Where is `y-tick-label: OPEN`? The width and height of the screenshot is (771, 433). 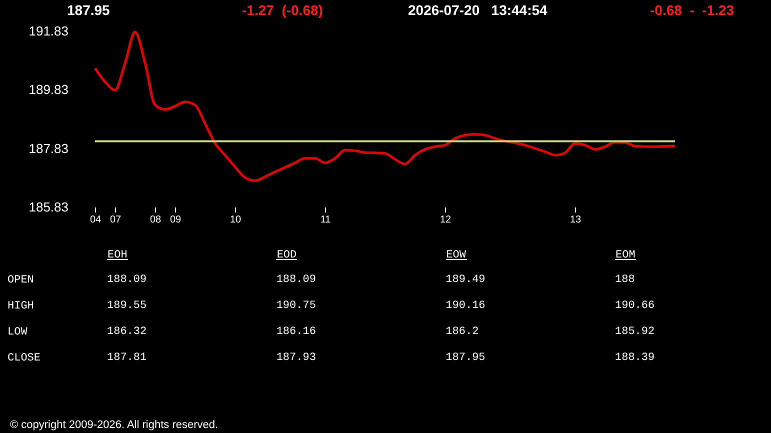
y-tick-label: OPEN is located at coordinates (21, 280).